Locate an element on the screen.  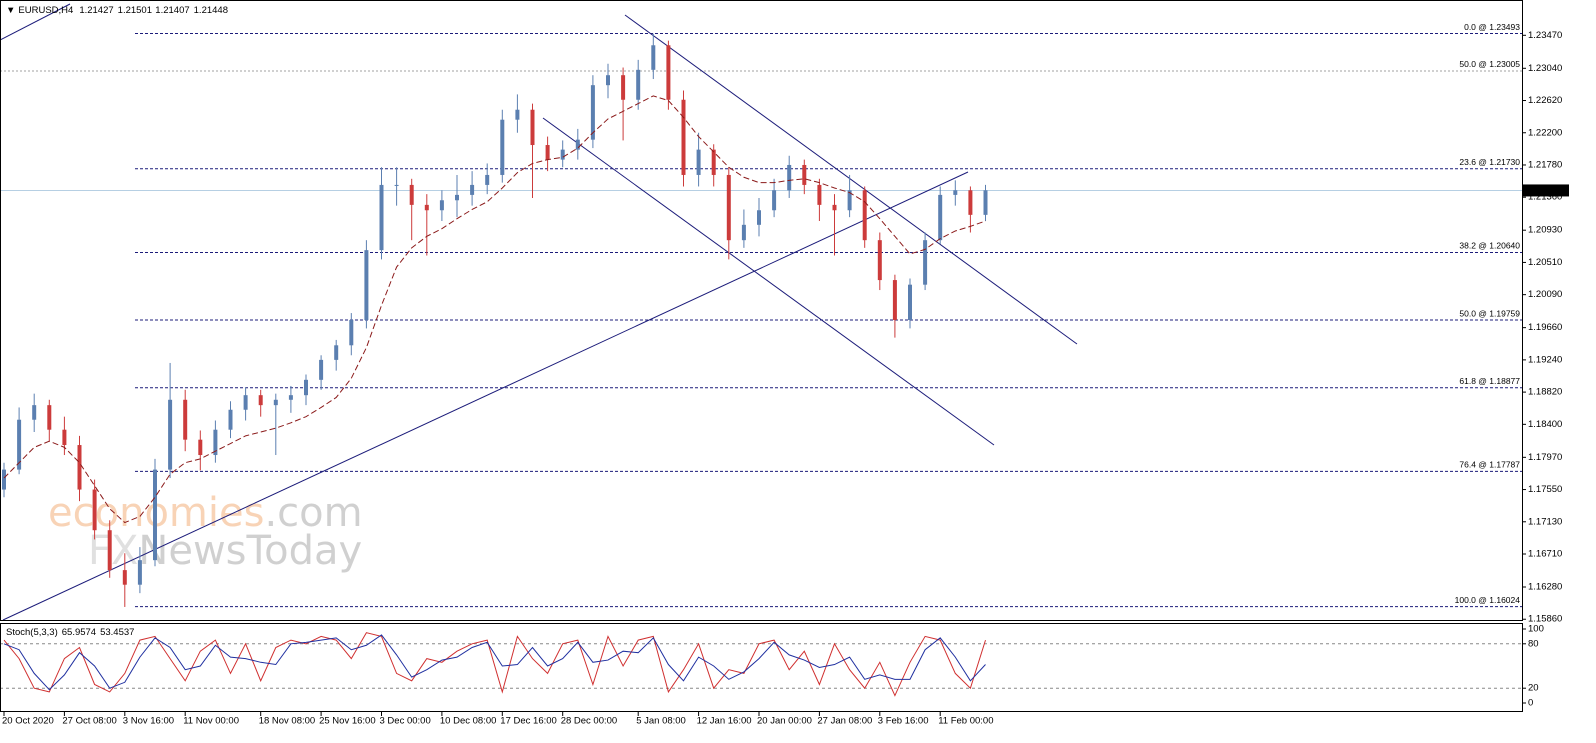
x-tick-label: 25 Nov 16:00 is located at coordinates (347, 721).